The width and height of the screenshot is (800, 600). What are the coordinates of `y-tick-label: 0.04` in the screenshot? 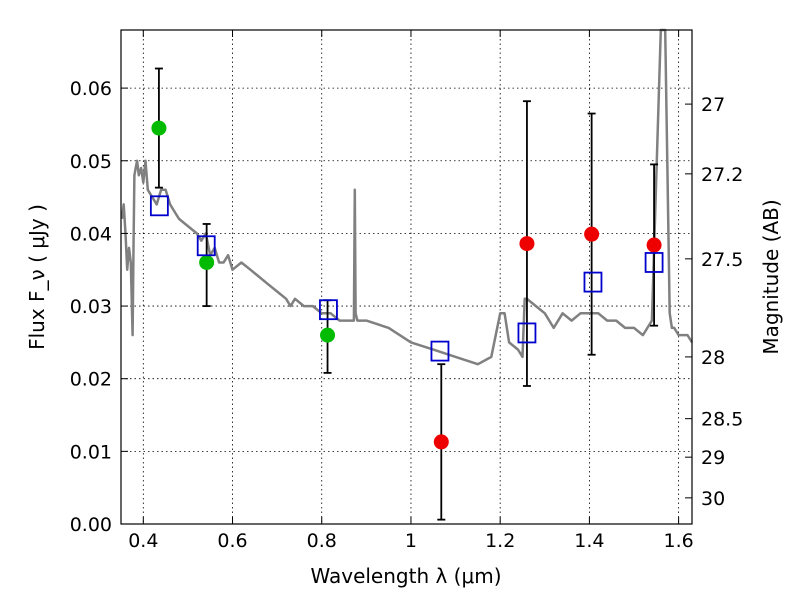 It's located at (91, 234).